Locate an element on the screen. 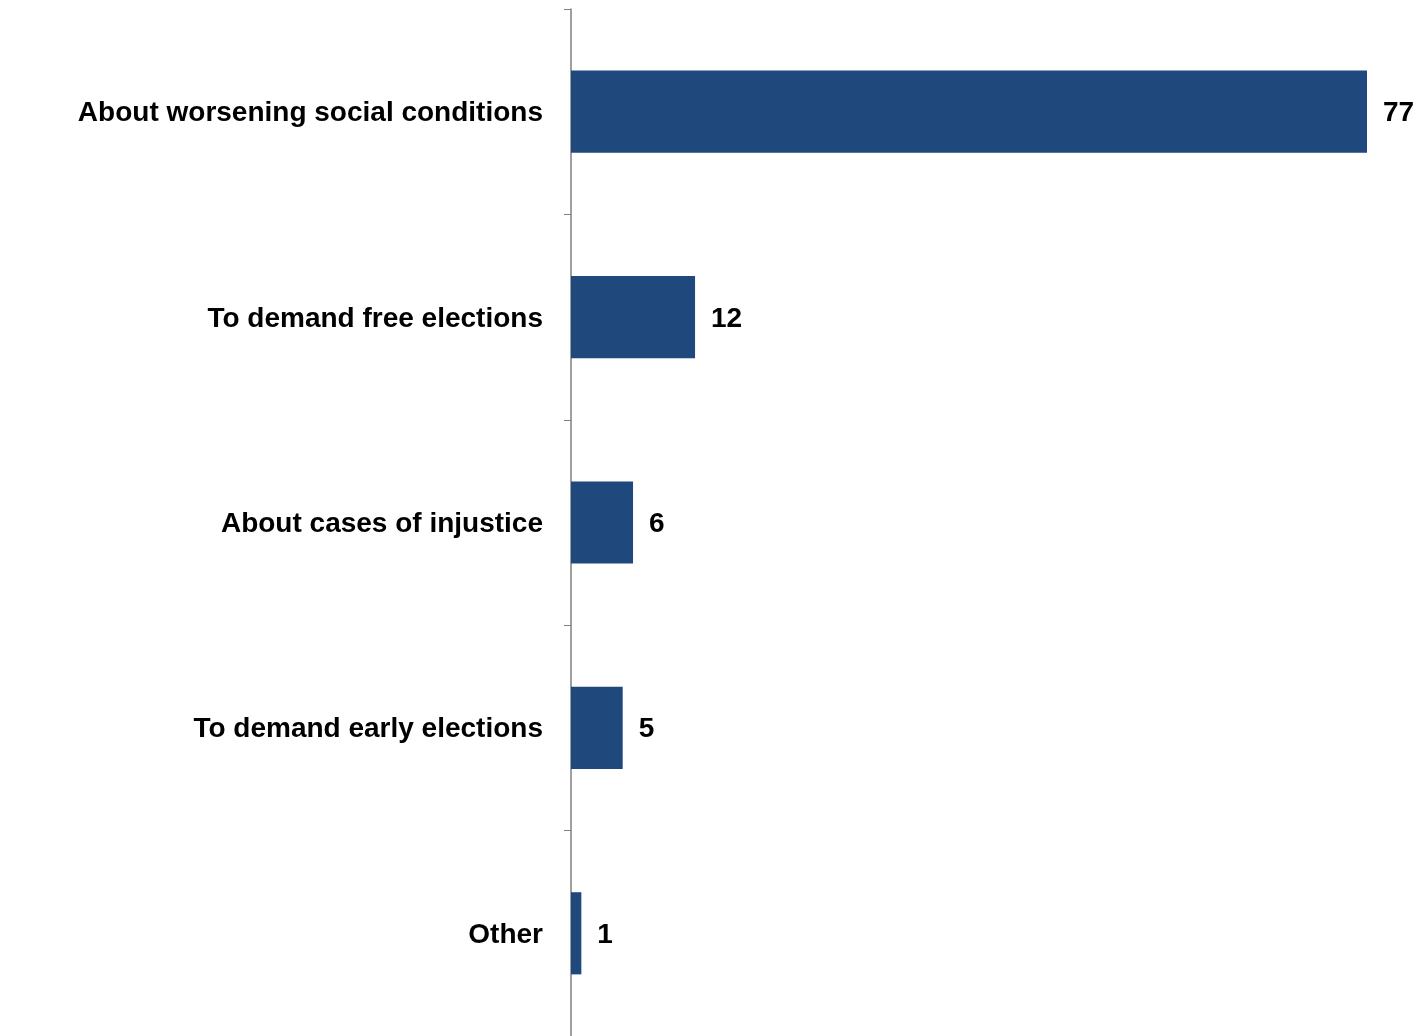 The width and height of the screenshot is (1422, 1036). data-label: 5 is located at coordinates (646, 728).